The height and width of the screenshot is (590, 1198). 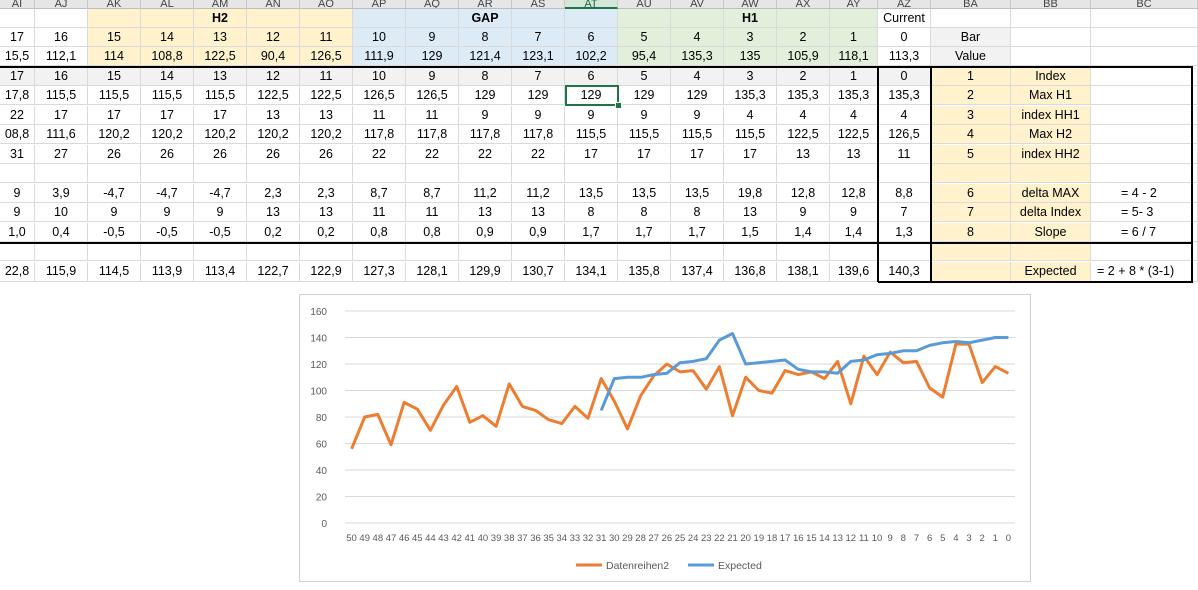 I want to click on column-header-aq: AQ, so click(x=432, y=4).